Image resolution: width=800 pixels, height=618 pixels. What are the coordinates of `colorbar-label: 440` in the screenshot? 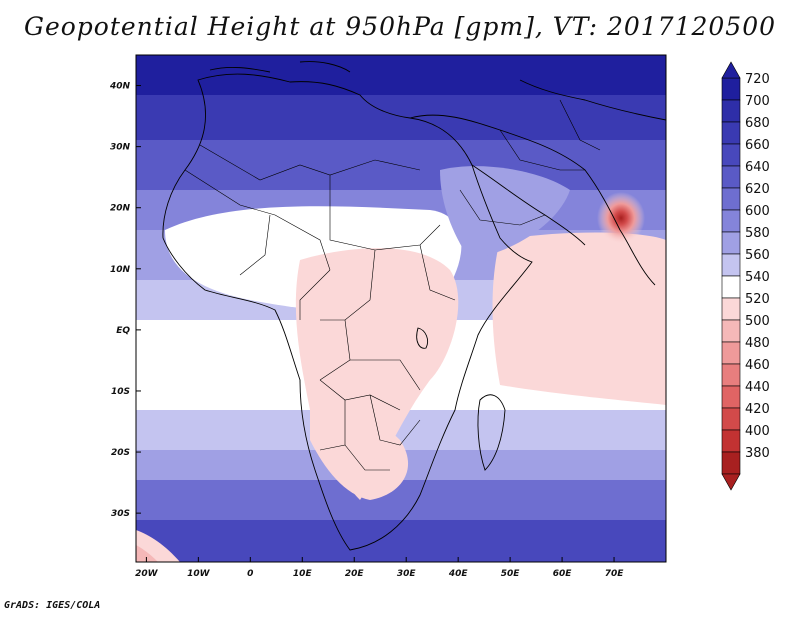 It's located at (757, 387).